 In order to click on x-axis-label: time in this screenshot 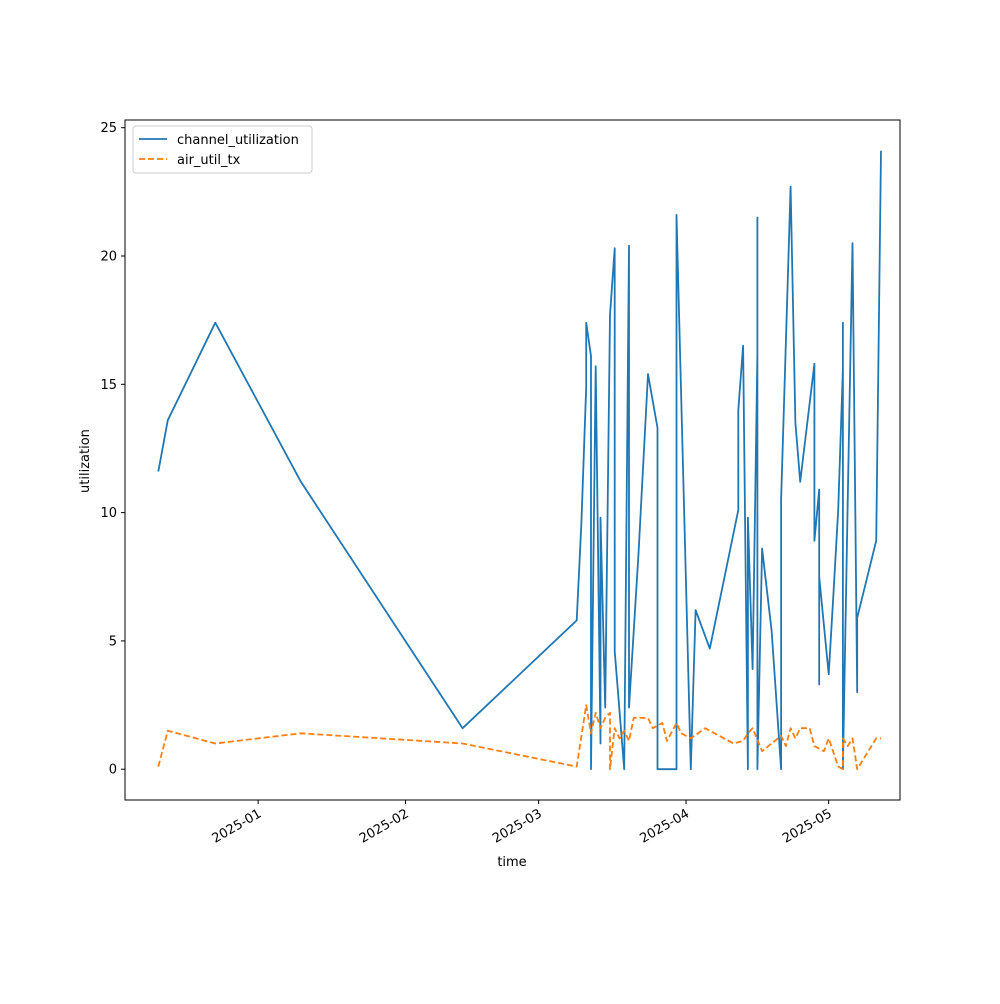, I will do `click(511, 862)`.